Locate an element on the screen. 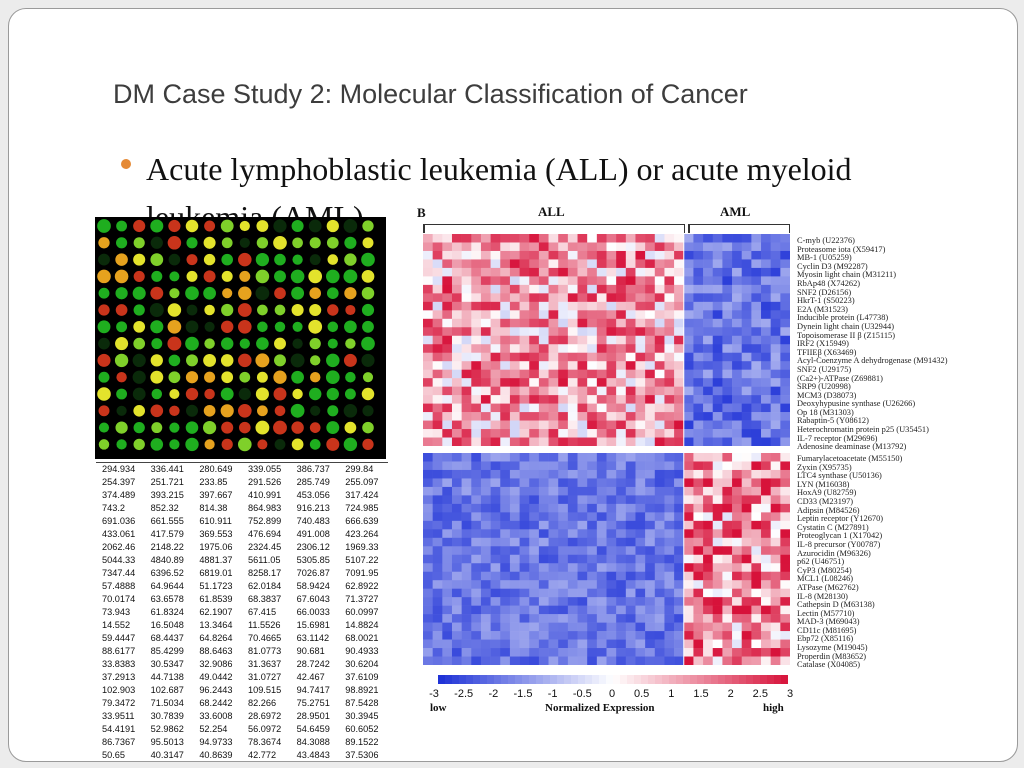 The height and width of the screenshot is (768, 1024). table-cell: 62.8922 is located at coordinates (362, 586).